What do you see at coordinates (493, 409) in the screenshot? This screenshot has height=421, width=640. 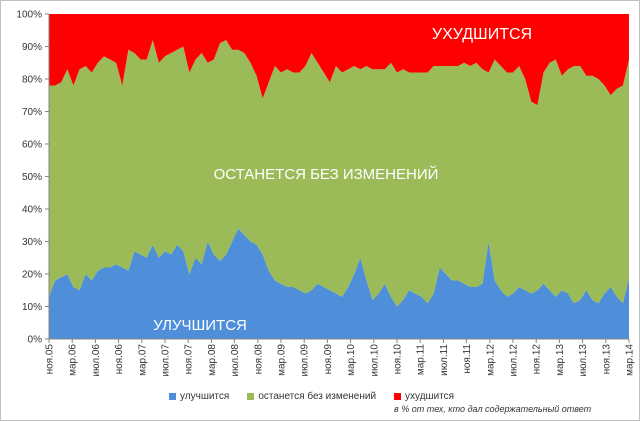 I see `chart-footnote: в % от тех, кто дал содержательный ответ` at bounding box center [493, 409].